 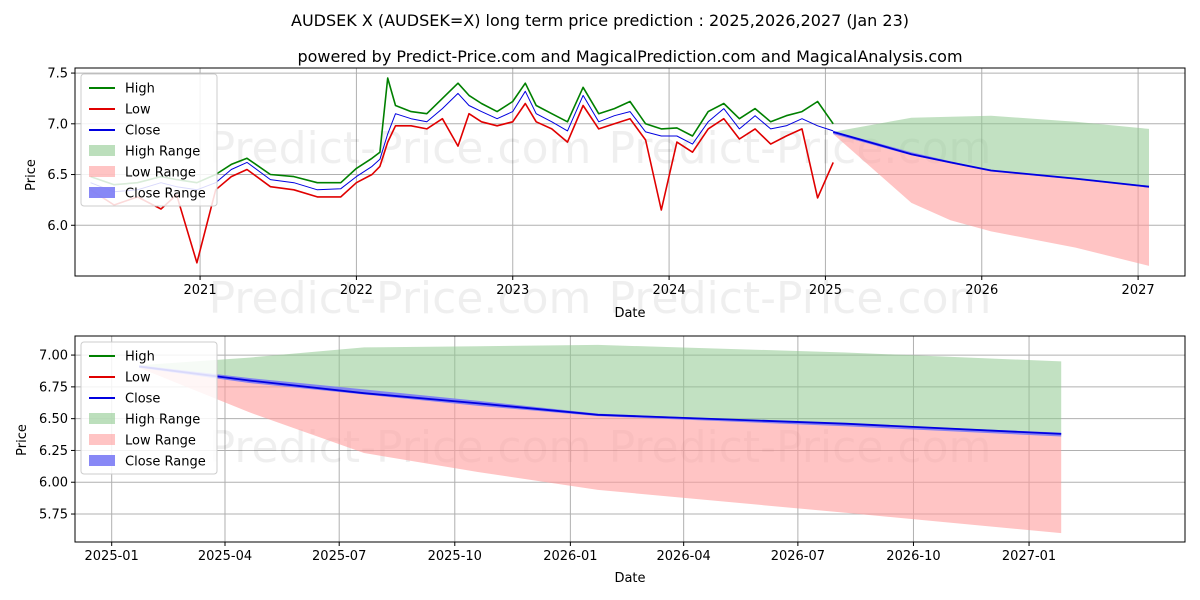 What do you see at coordinates (57, 226) in the screenshot?
I see `top-ytick-label: 6.0` at bounding box center [57, 226].